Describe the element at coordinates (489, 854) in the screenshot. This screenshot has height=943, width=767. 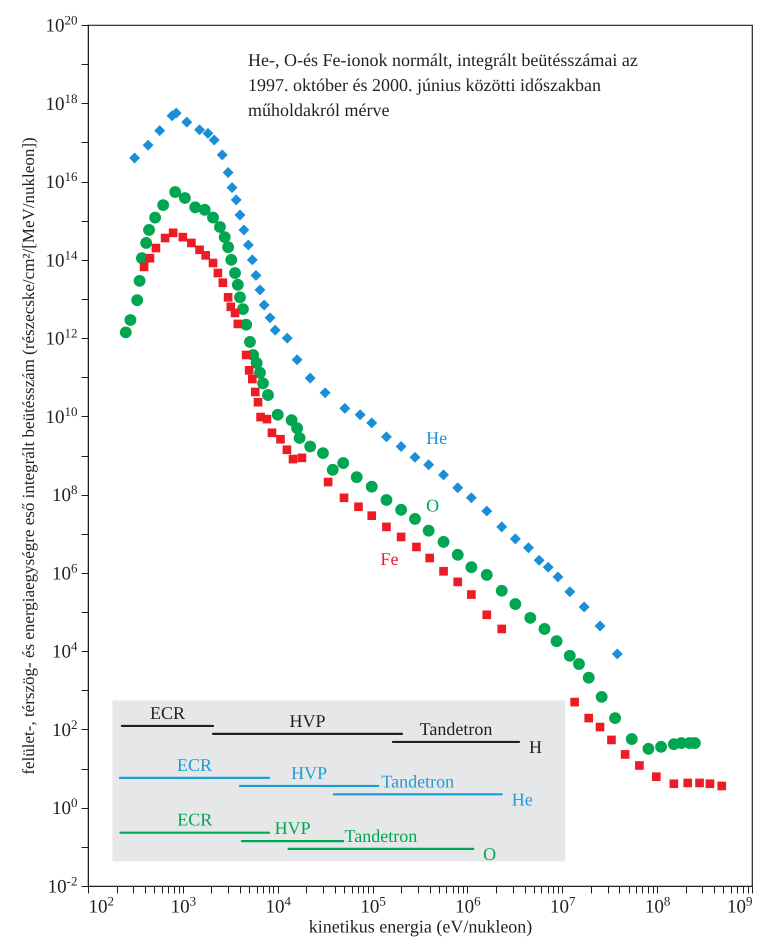
I see `annotation: O` at that location.